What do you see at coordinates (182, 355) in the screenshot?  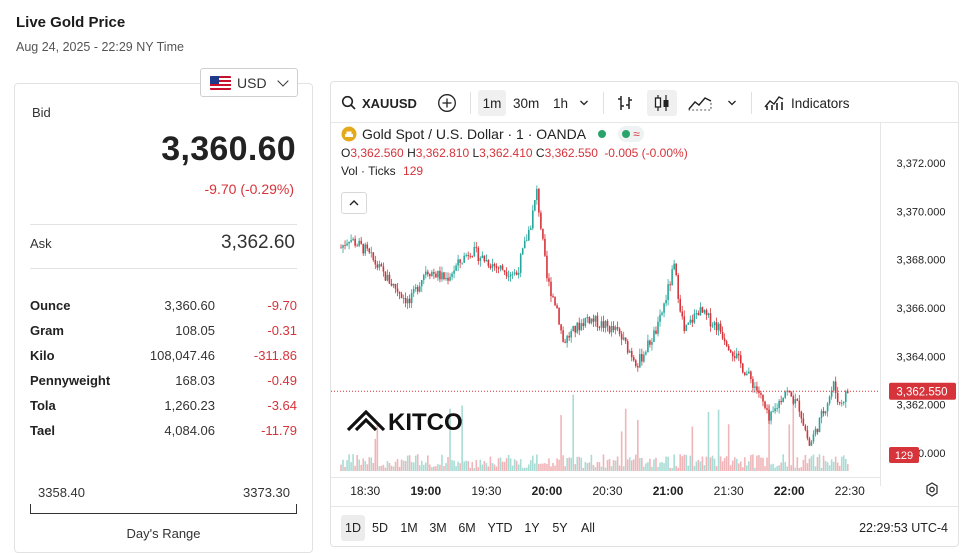 I see `unit-price: 108,047.46` at bounding box center [182, 355].